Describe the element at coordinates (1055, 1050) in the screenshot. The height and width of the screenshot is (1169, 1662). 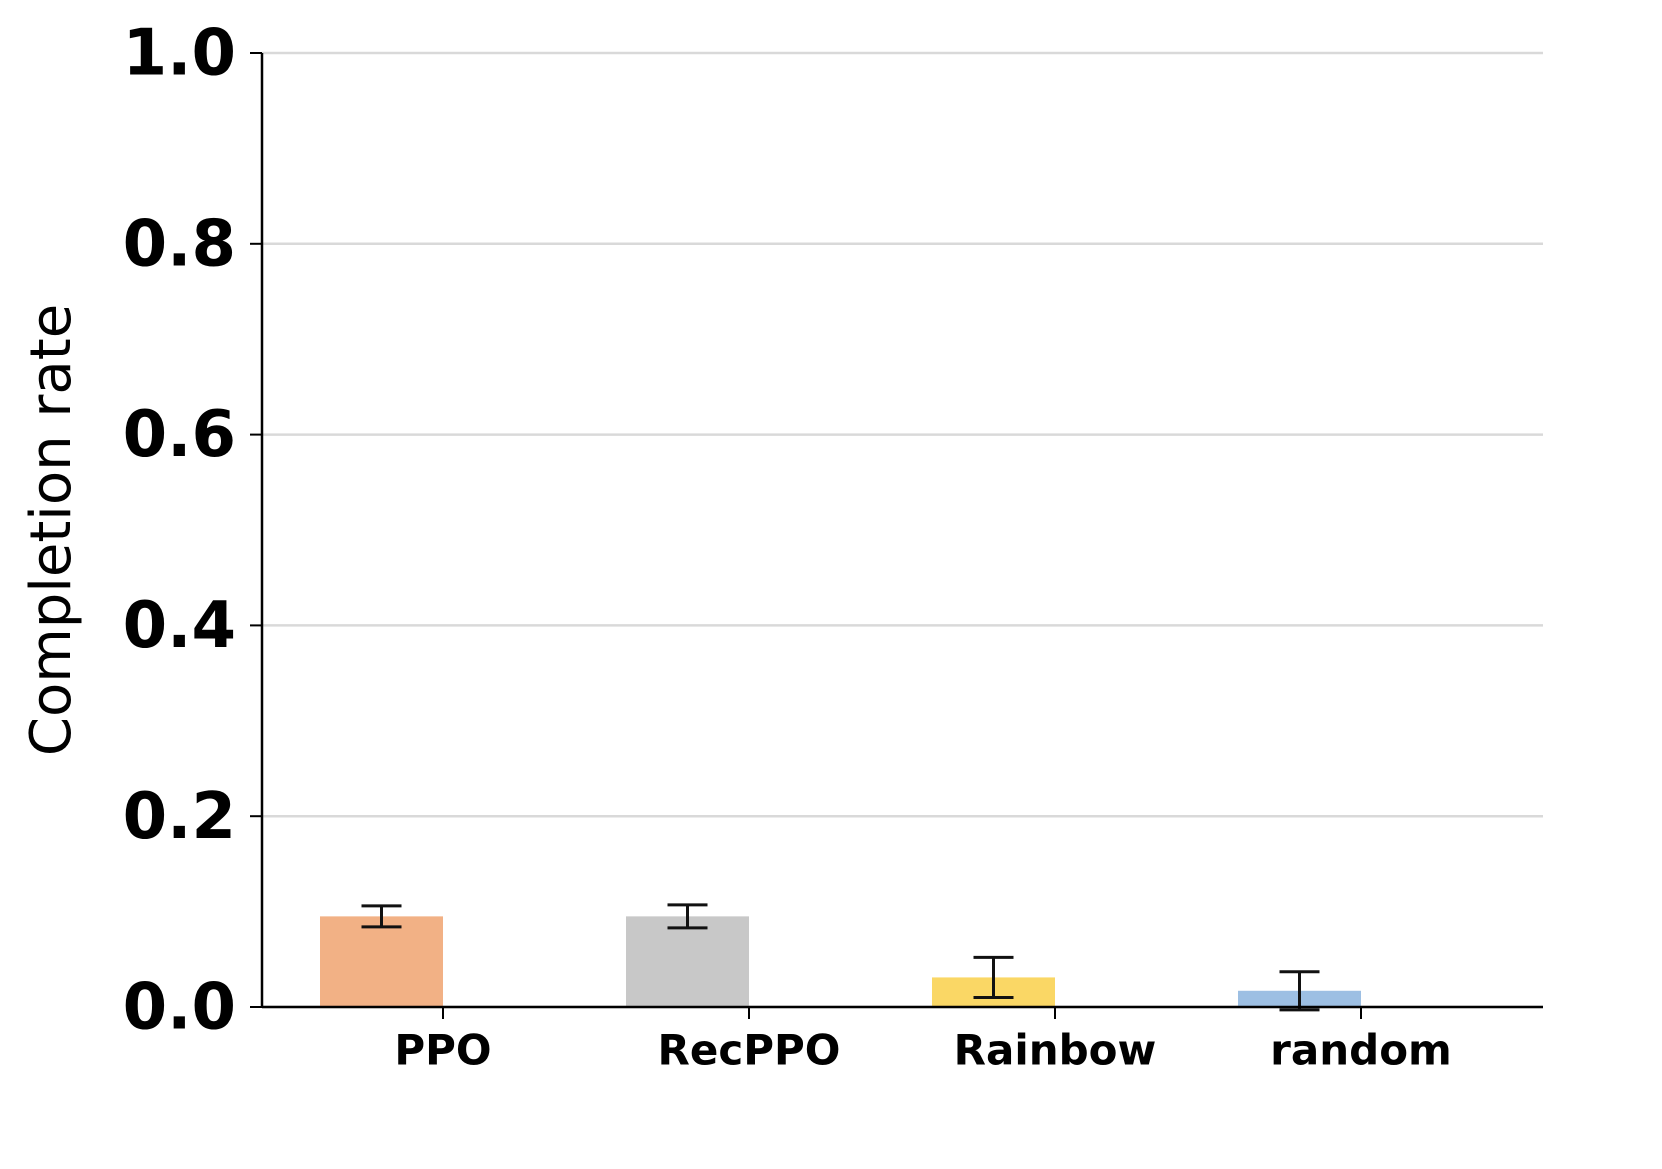
I see `x-tick-label: Rainbow` at that location.